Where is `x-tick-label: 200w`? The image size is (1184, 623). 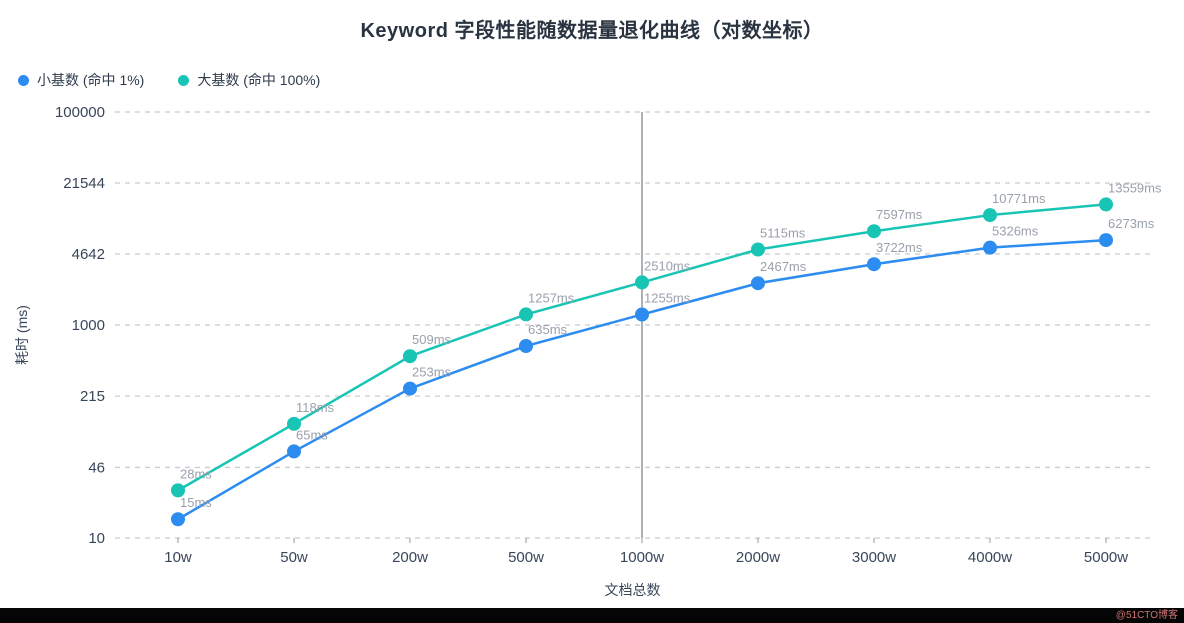 x-tick-label: 200w is located at coordinates (410, 557).